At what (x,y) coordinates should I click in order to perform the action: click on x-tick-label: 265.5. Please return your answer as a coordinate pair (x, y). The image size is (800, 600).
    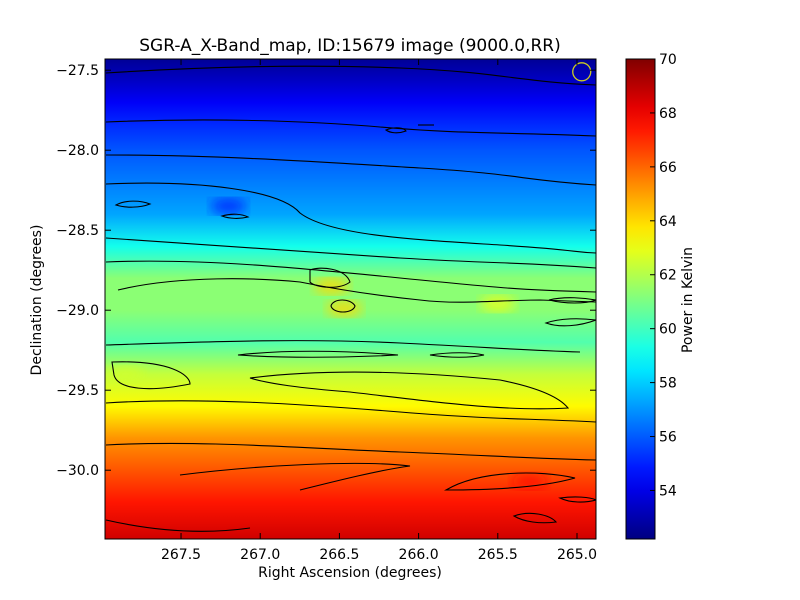
    Looking at the image, I should click on (498, 555).